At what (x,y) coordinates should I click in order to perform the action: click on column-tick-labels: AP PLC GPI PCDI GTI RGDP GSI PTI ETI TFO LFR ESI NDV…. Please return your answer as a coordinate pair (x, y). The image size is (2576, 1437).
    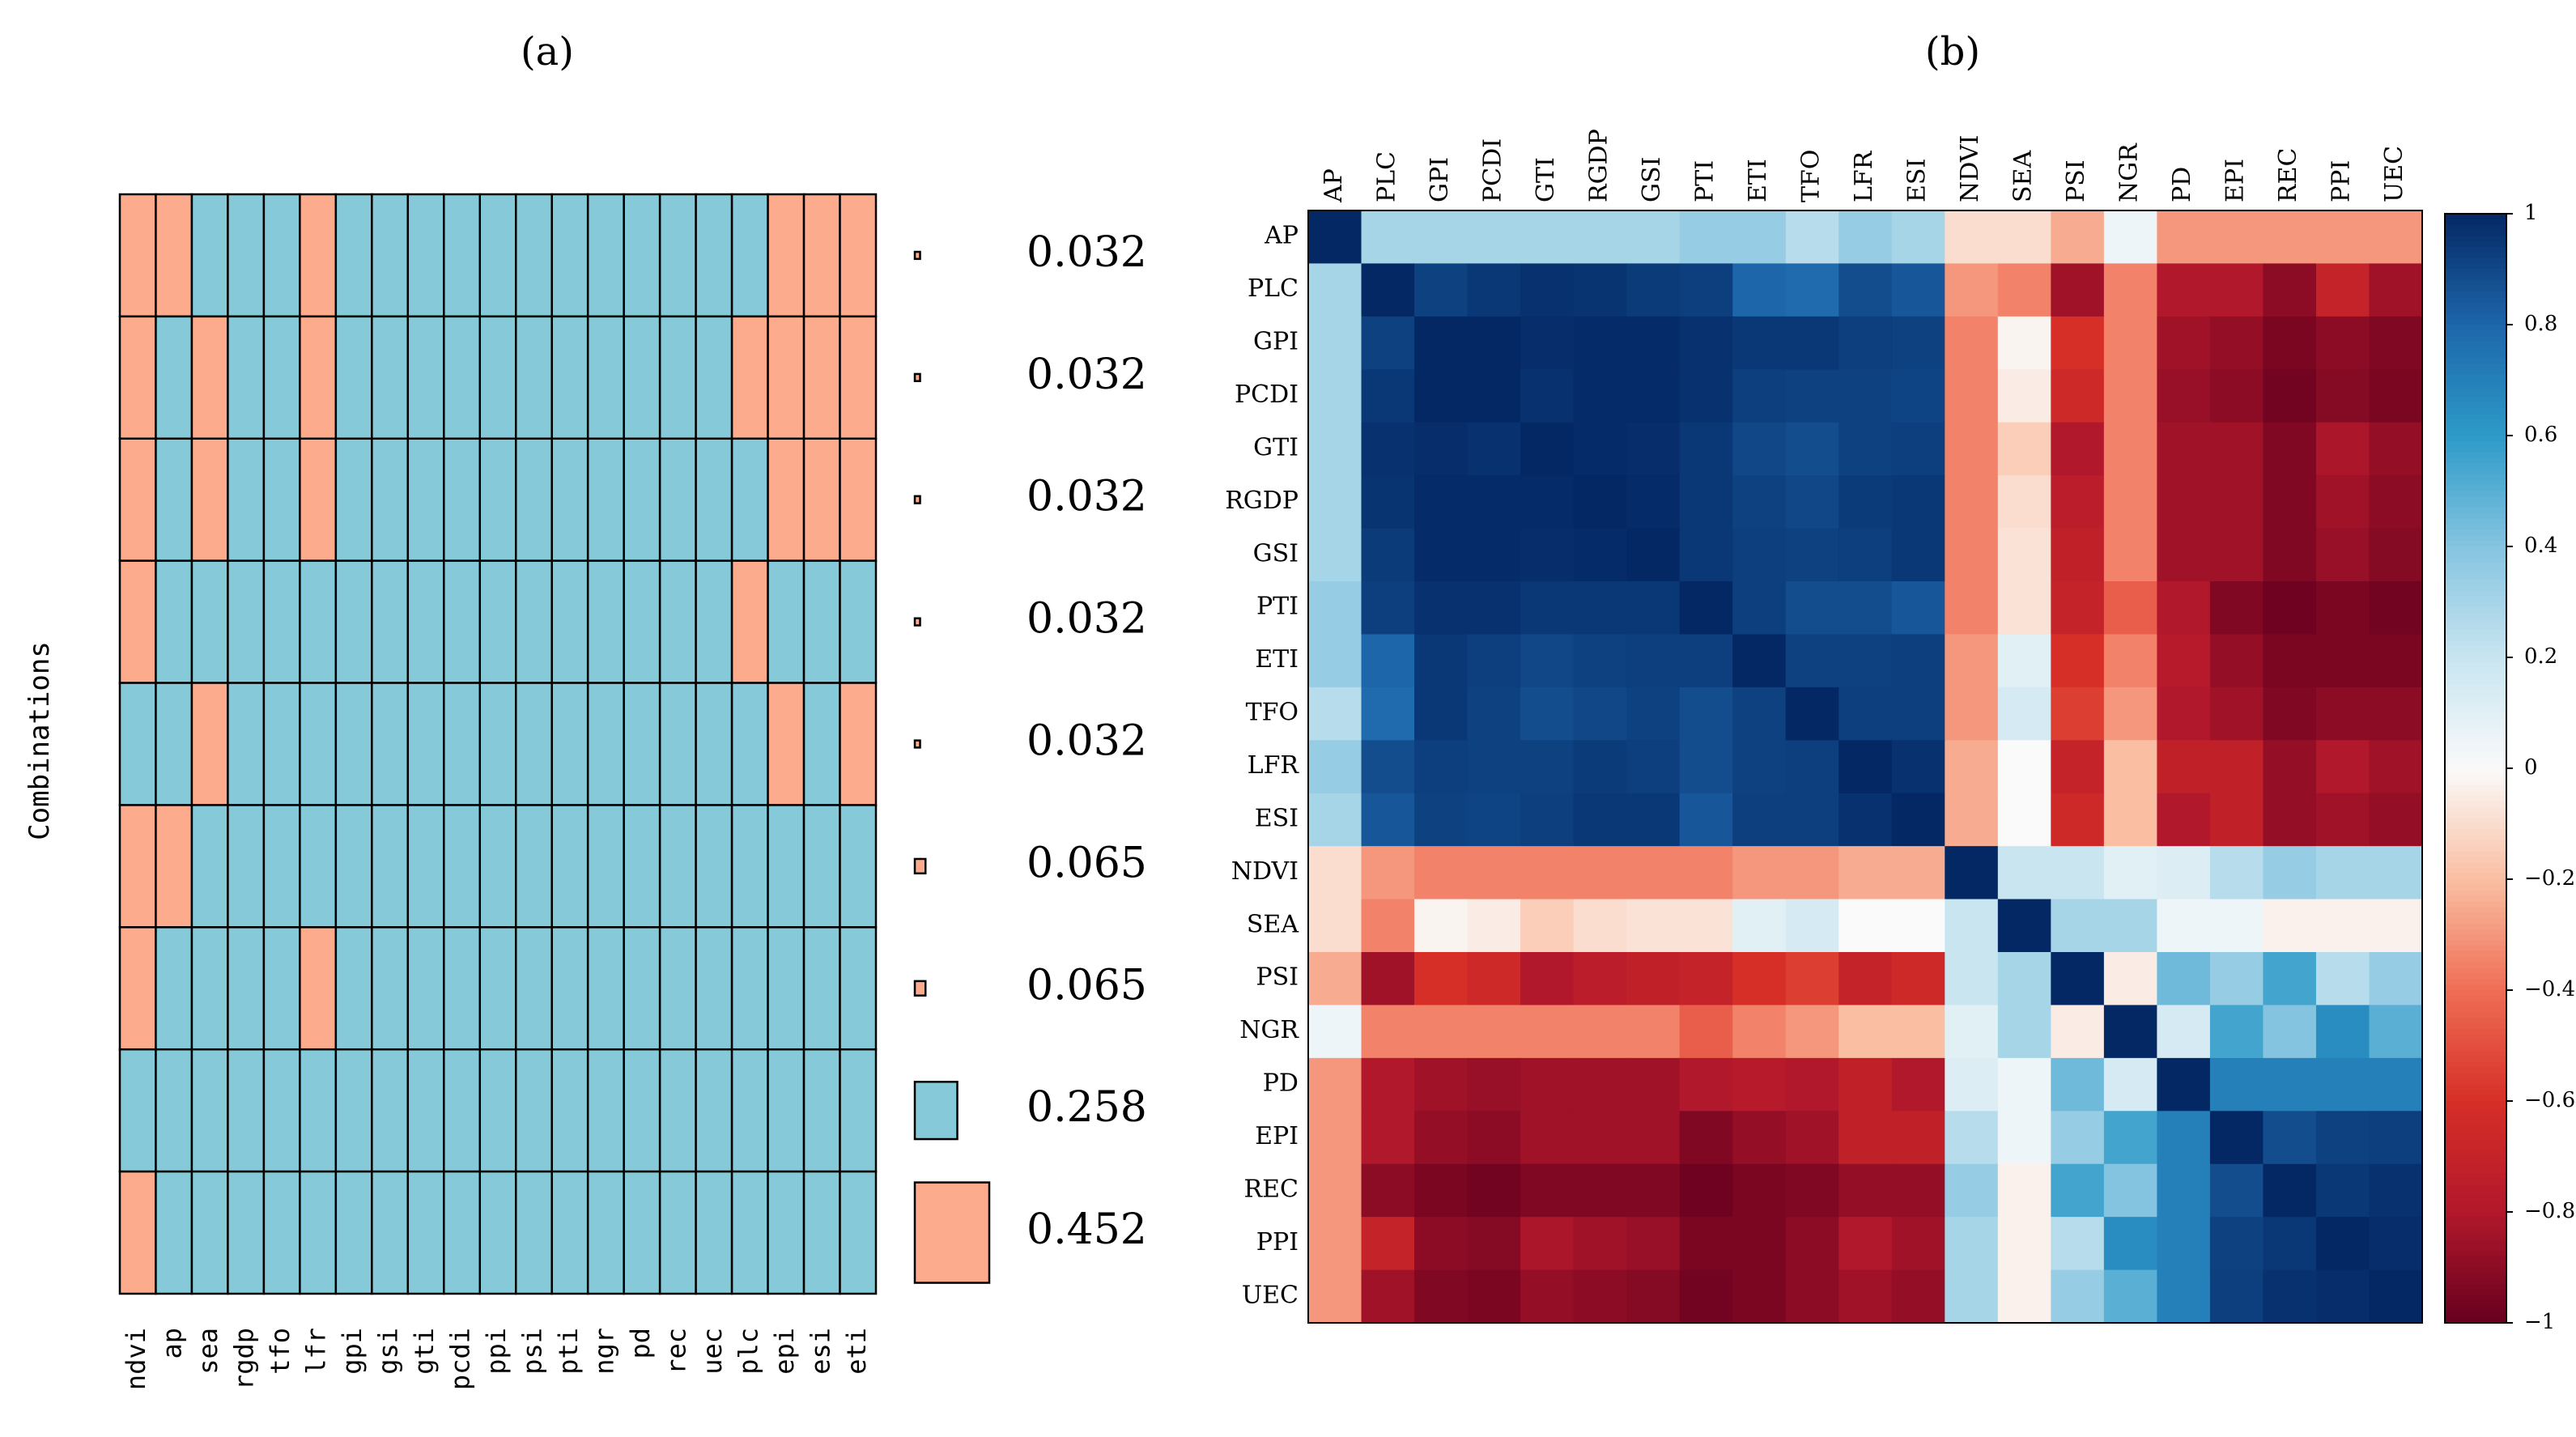
    Looking at the image, I should click on (1864, 166).